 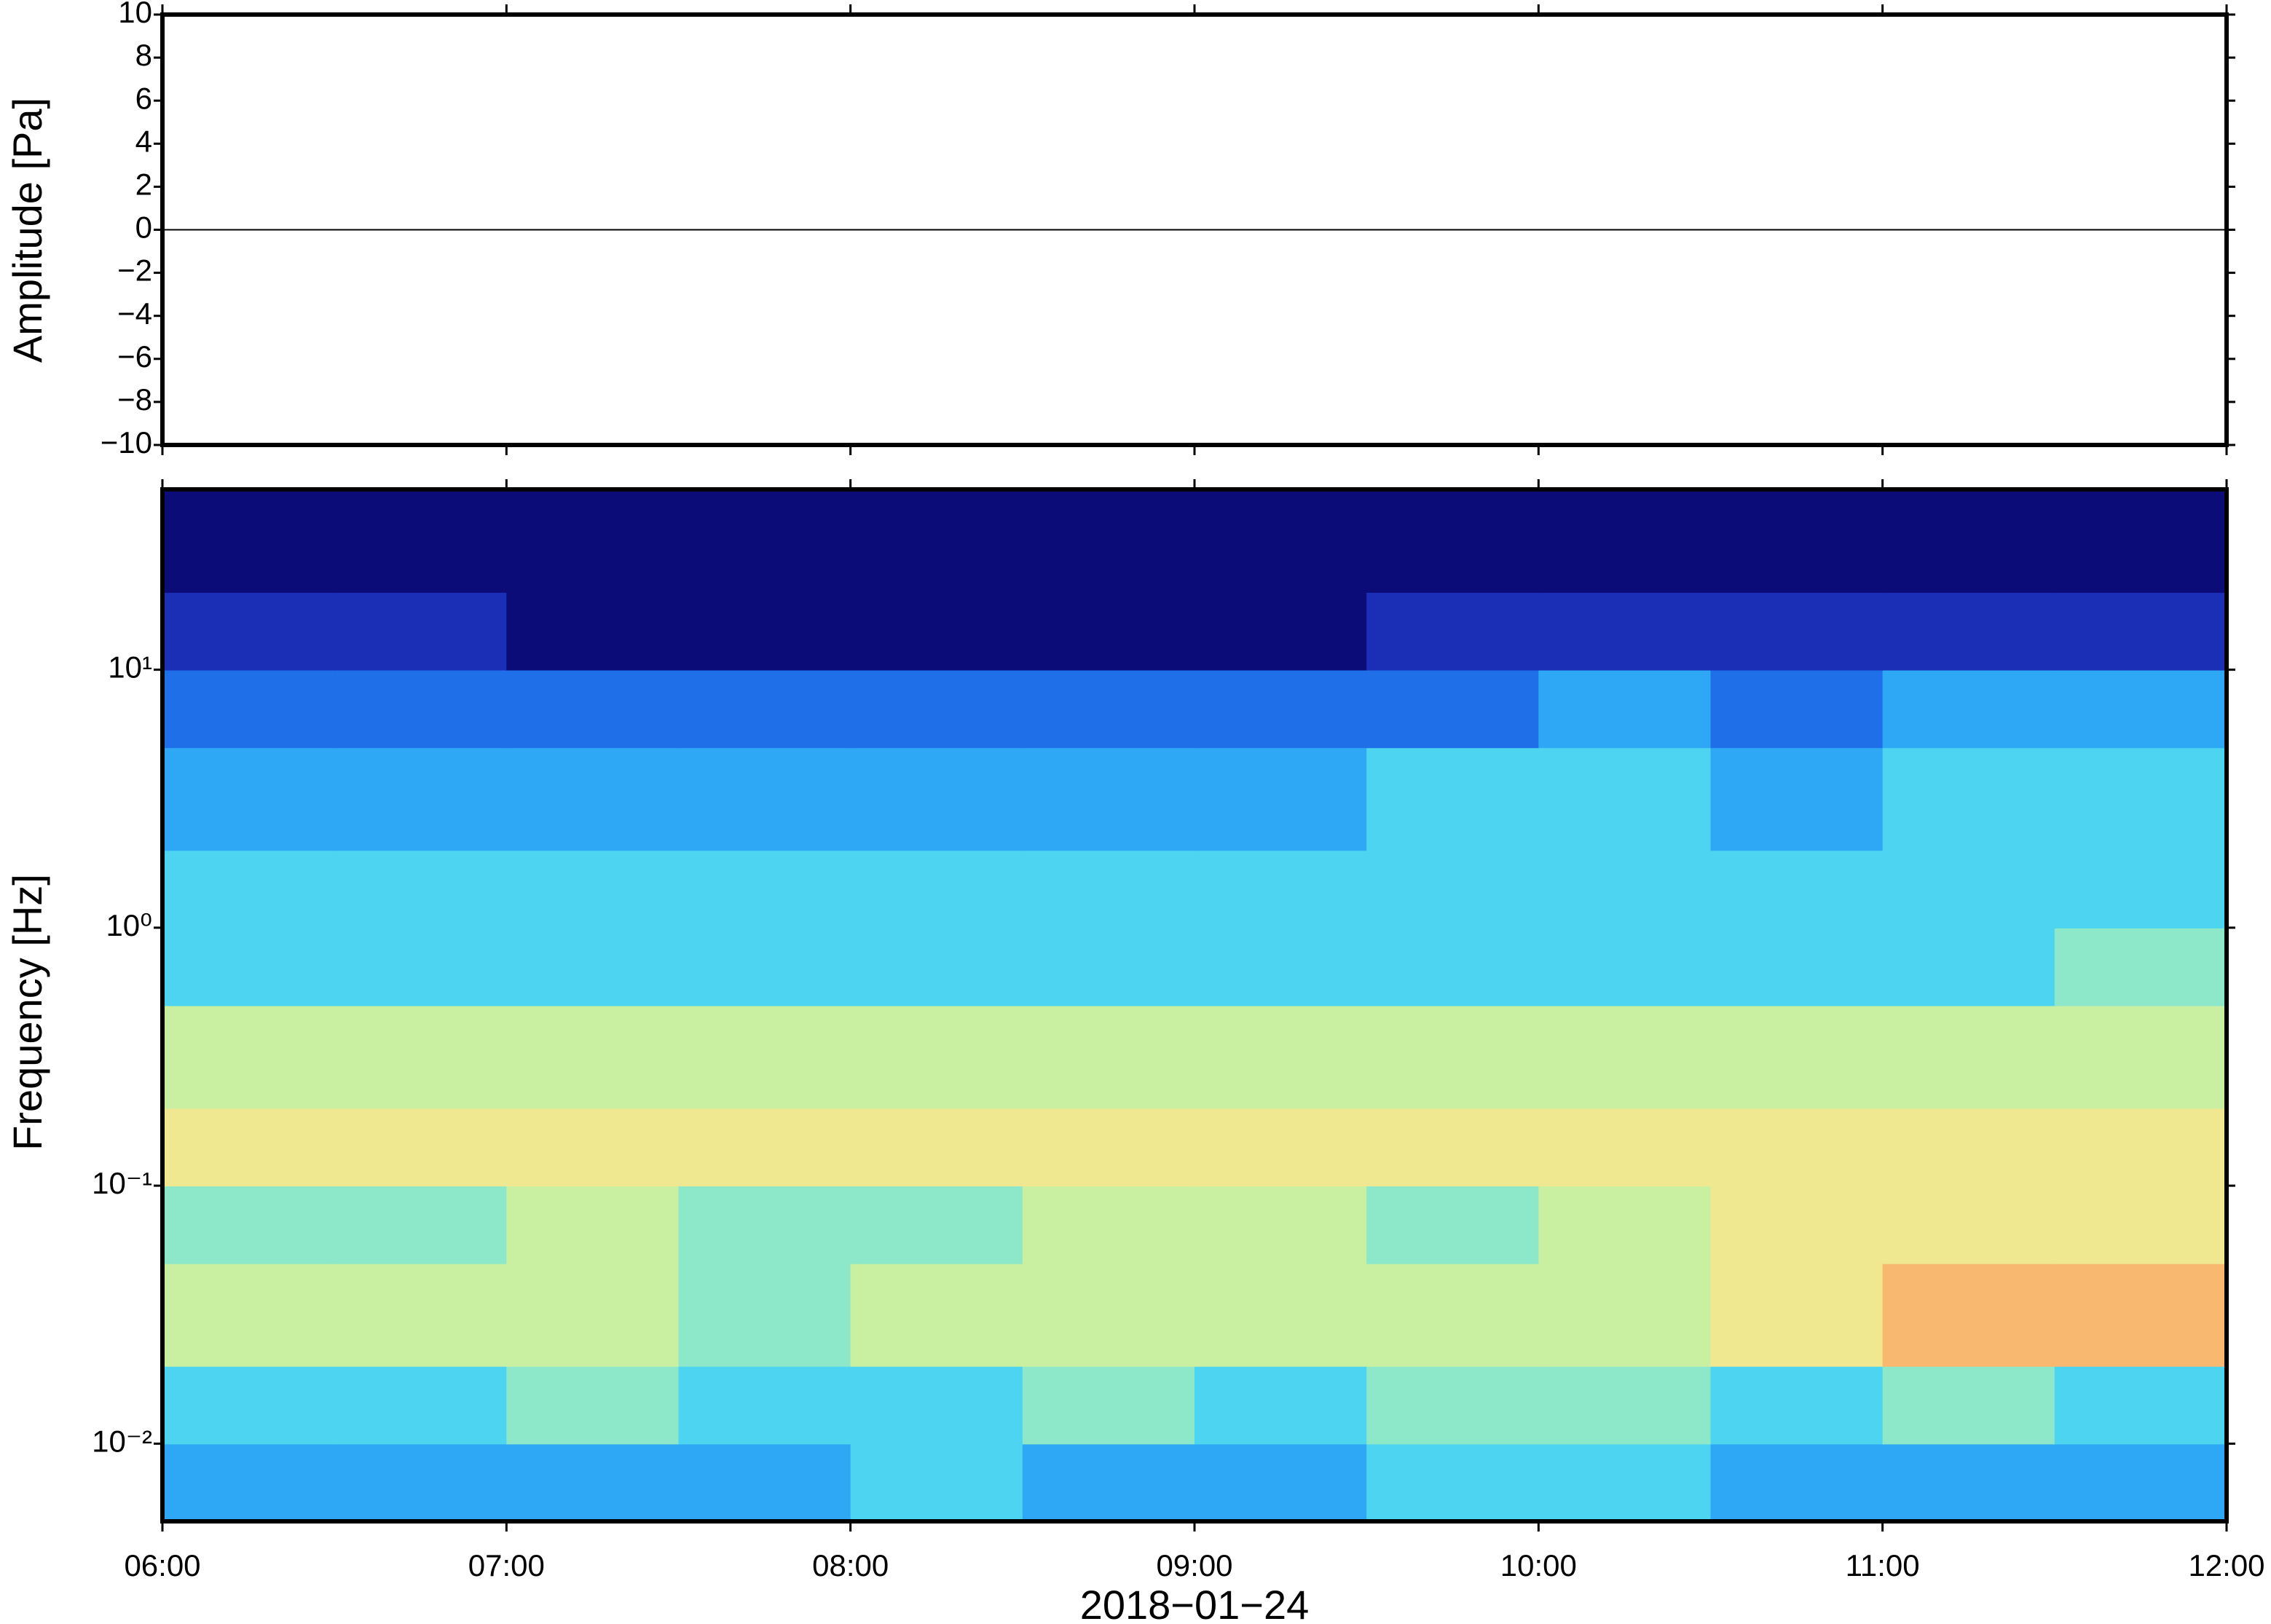 What do you see at coordinates (129, 925) in the screenshot?
I see `y-tick-label: 10⁰` at bounding box center [129, 925].